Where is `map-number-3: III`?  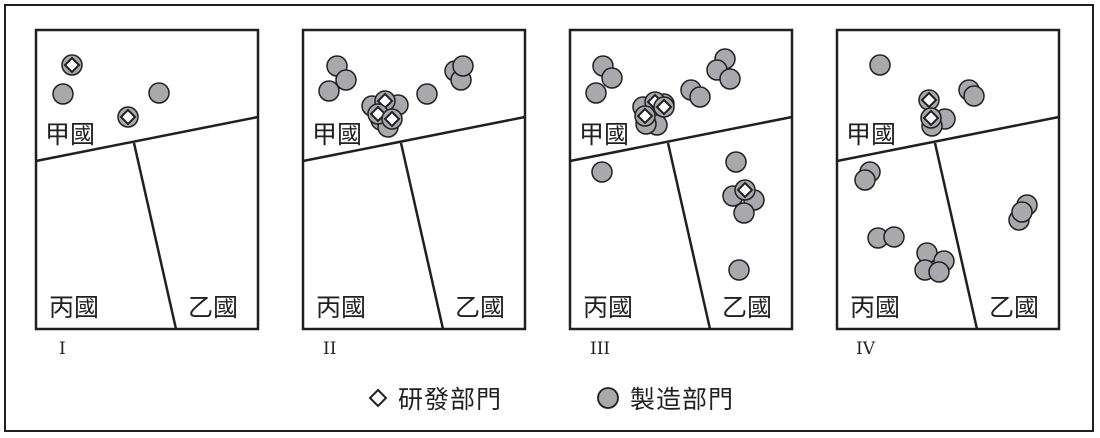 map-number-3: III is located at coordinates (600, 349).